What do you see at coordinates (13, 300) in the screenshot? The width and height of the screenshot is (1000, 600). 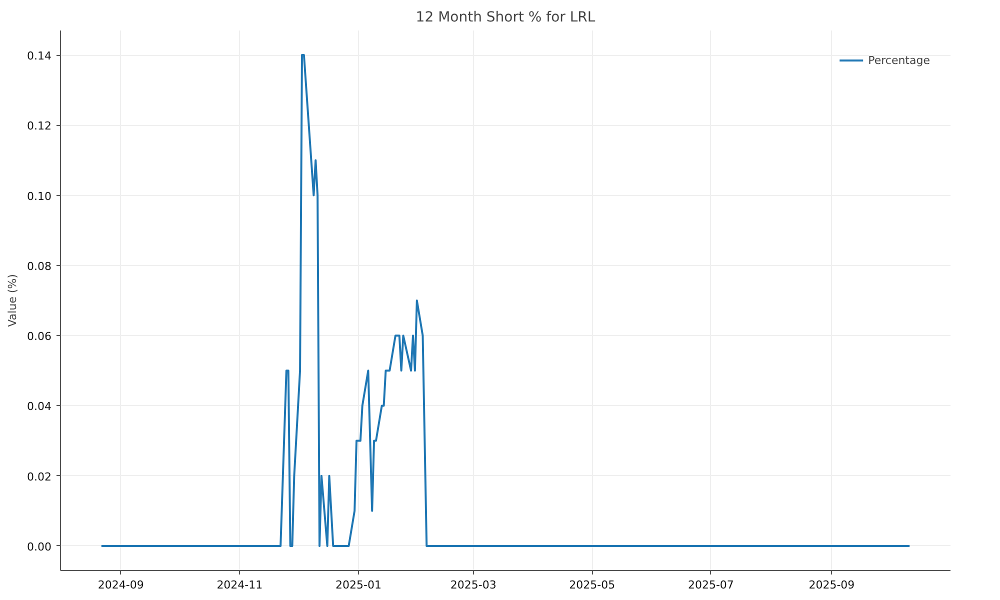 I see `y-axis-title: Value (%)` at bounding box center [13, 300].